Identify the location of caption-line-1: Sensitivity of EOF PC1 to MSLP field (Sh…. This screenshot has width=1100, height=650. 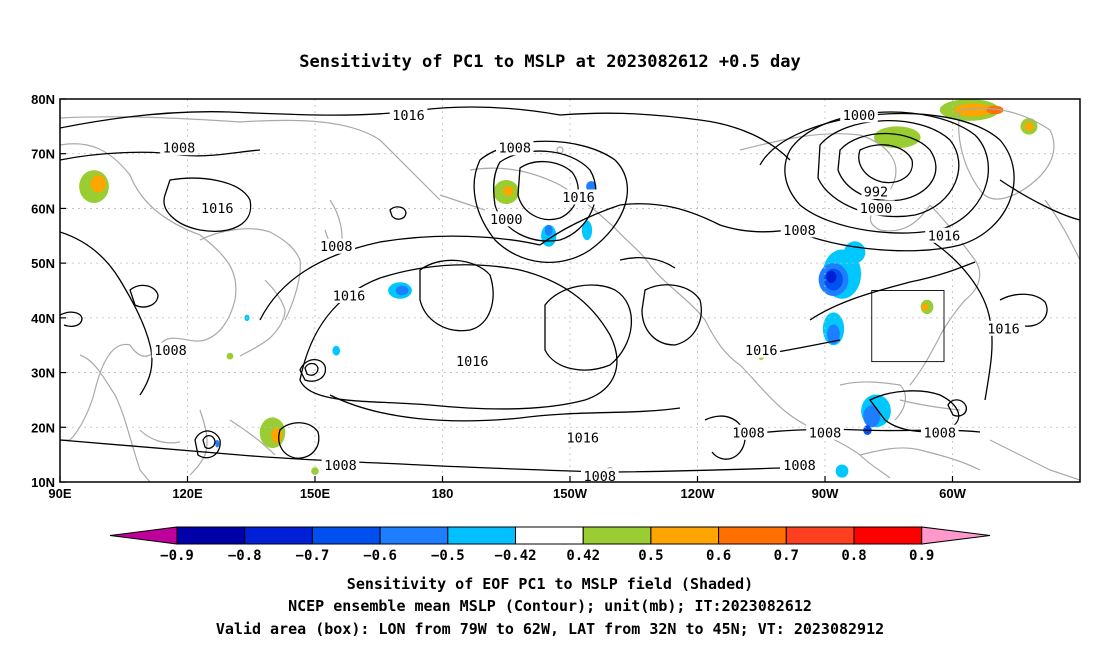
(550, 584).